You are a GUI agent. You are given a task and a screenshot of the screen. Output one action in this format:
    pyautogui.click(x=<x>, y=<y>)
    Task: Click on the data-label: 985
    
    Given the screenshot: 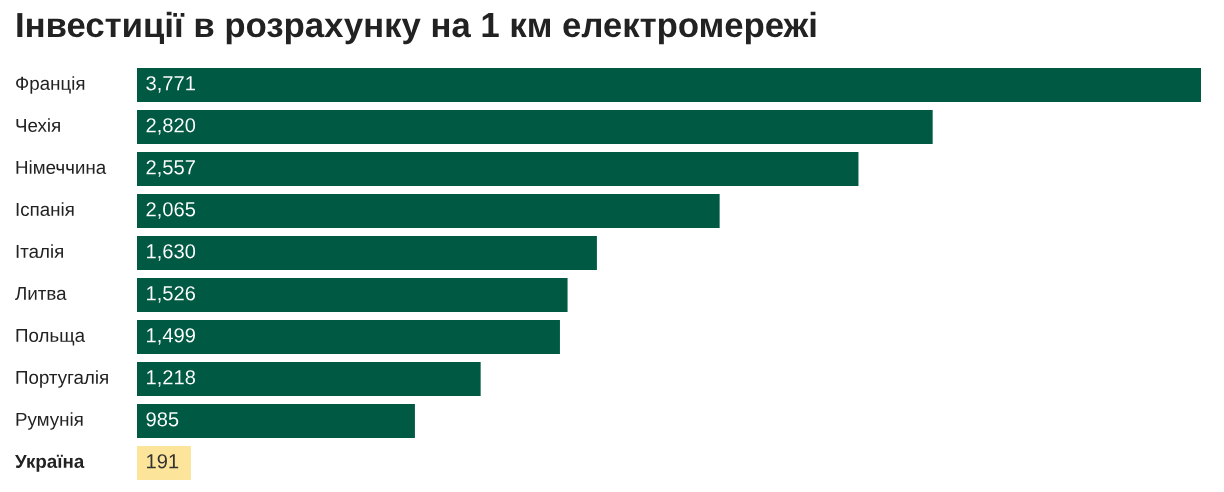 What is the action you would take?
    pyautogui.click(x=162, y=419)
    